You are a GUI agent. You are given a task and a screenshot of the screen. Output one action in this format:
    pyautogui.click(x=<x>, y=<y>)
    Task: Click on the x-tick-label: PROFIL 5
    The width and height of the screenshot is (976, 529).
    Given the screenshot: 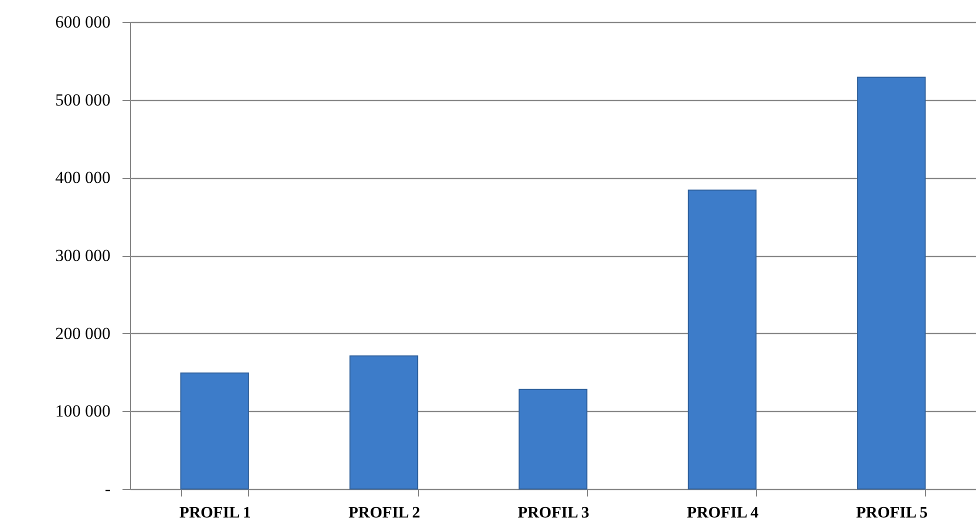 What is the action you would take?
    pyautogui.click(x=892, y=513)
    